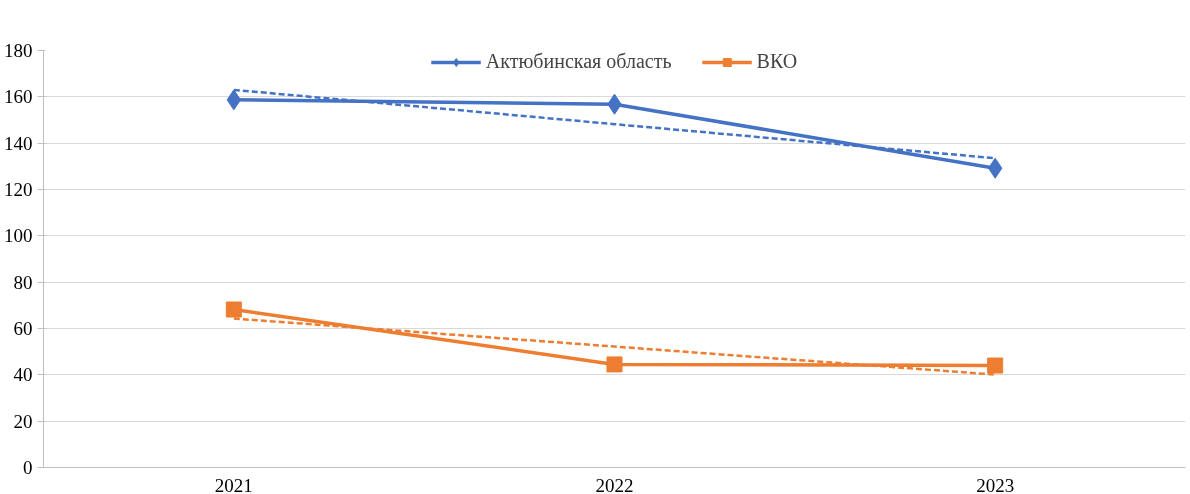 This screenshot has height=494, width=1190. I want to click on y-tick-label: 60, so click(23, 328).